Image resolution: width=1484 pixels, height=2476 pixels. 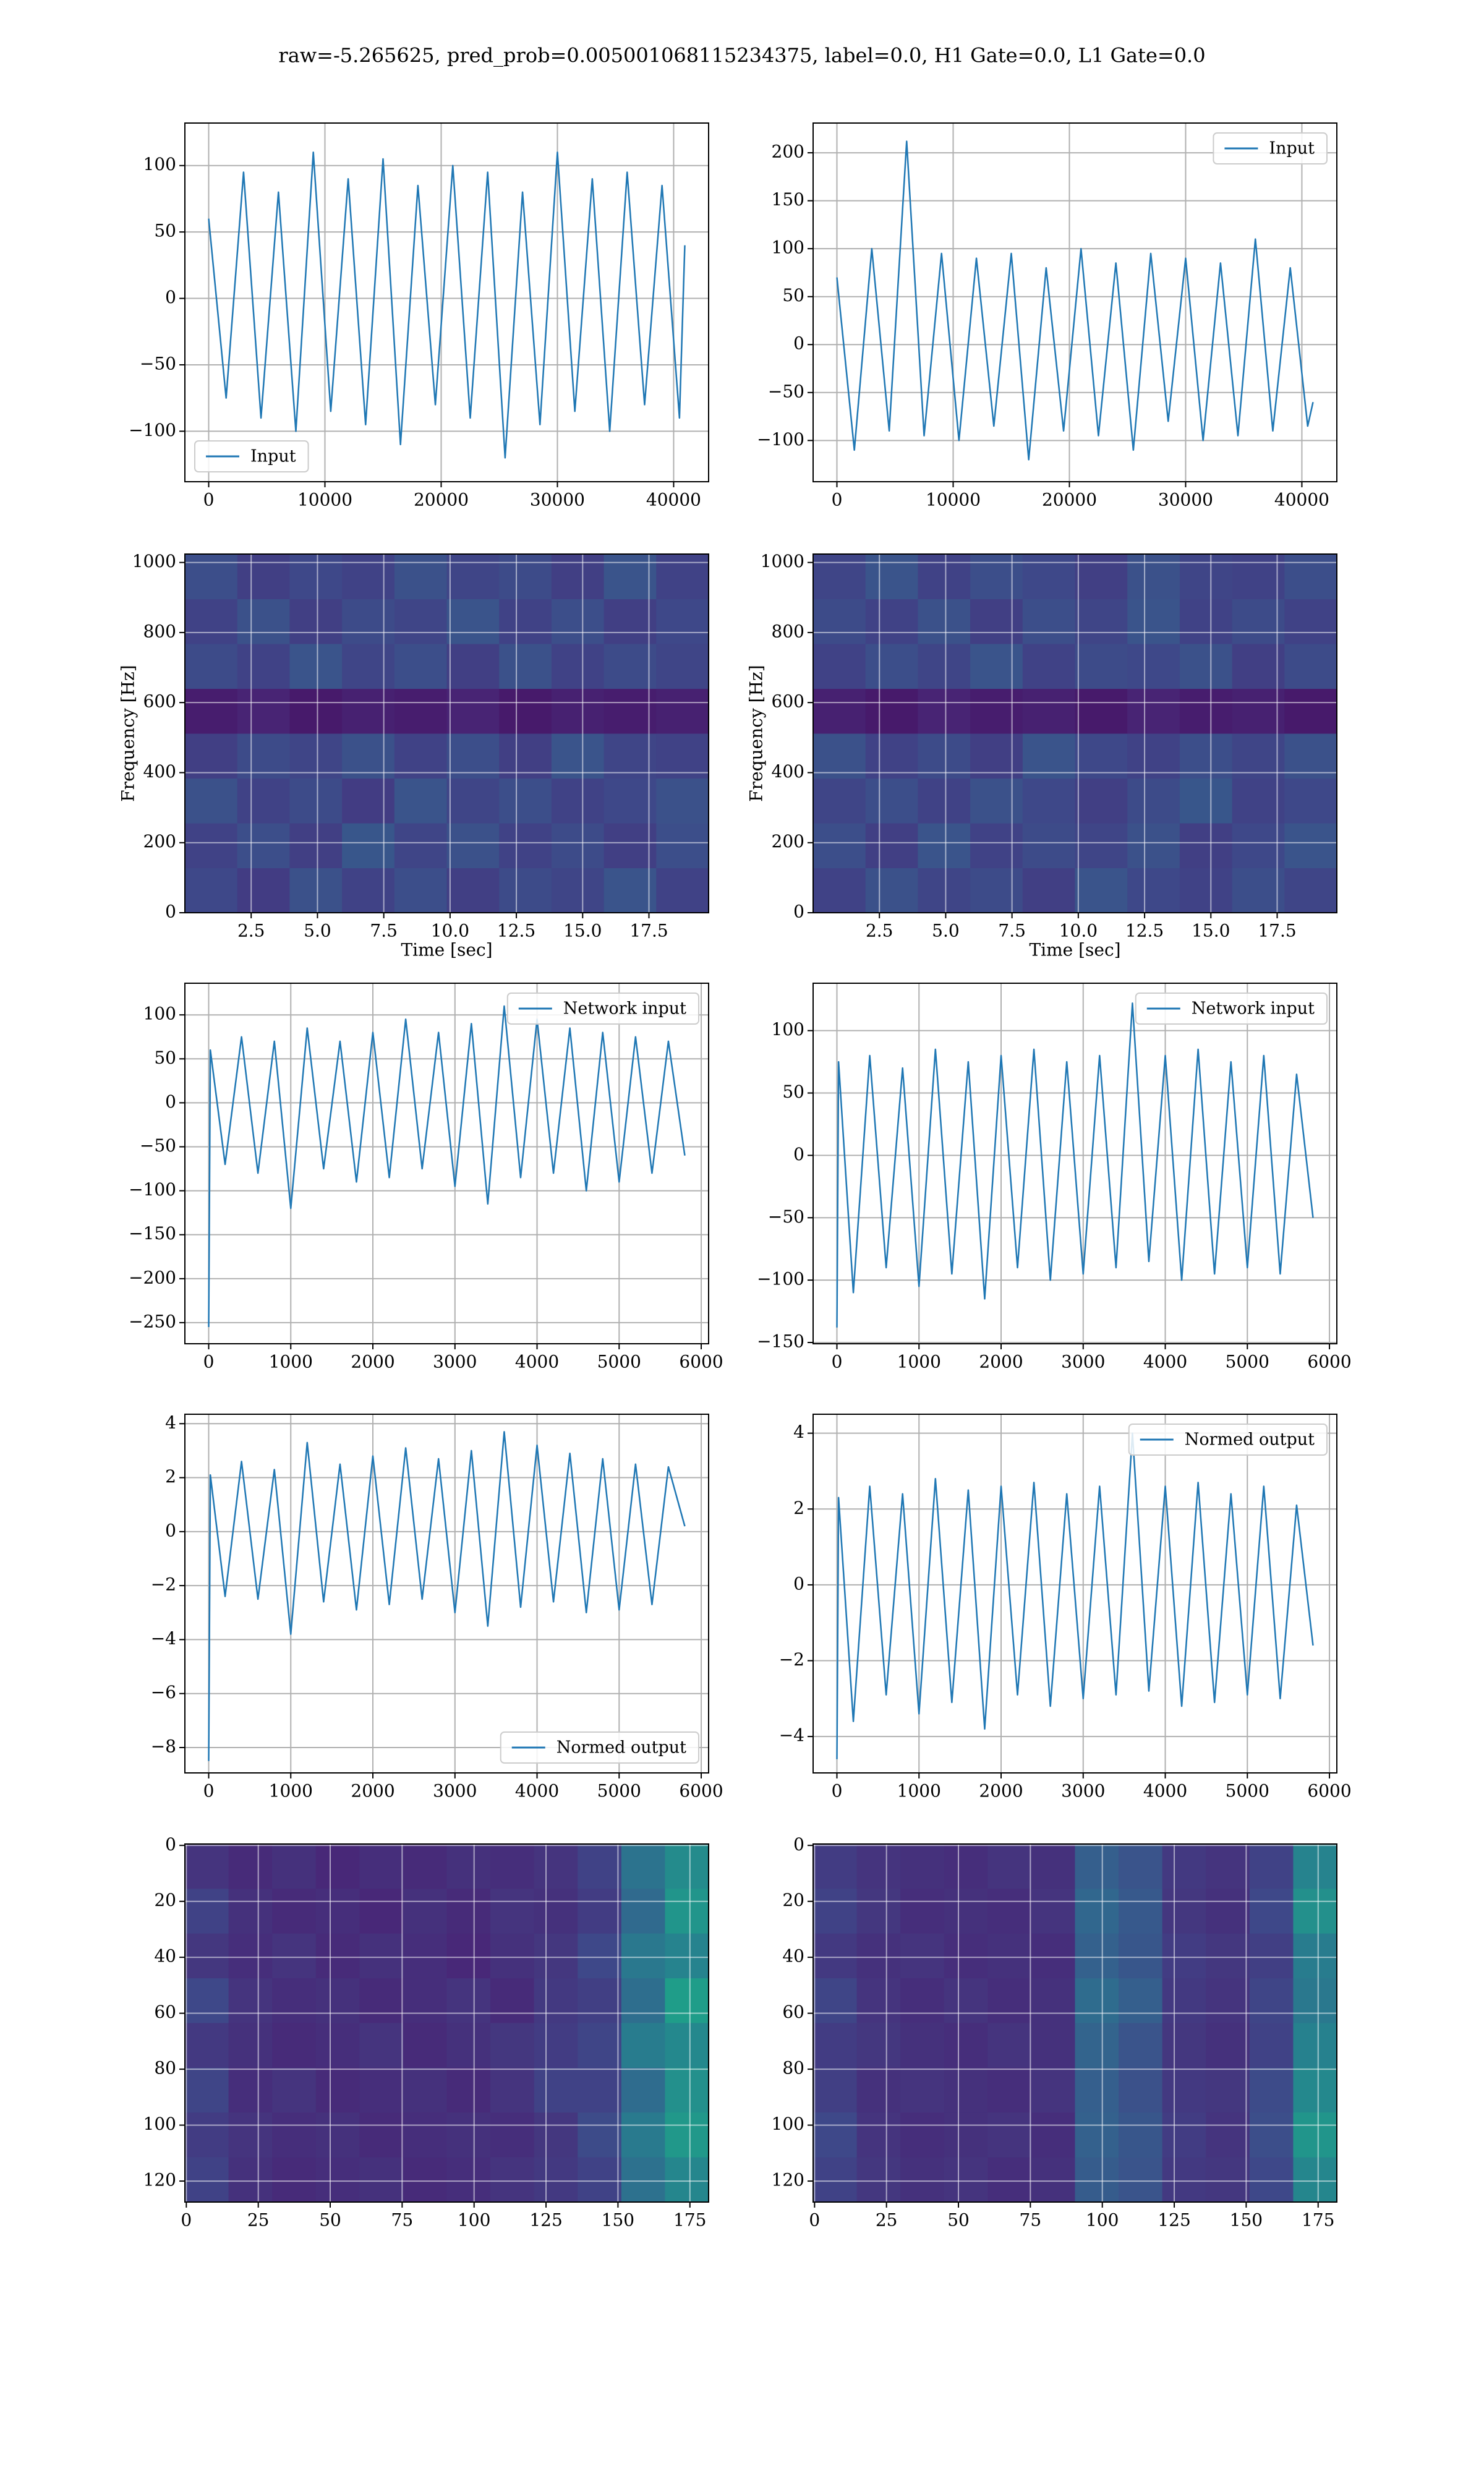 What do you see at coordinates (163, 1746) in the screenshot?
I see `y-tick-label: −8` at bounding box center [163, 1746].